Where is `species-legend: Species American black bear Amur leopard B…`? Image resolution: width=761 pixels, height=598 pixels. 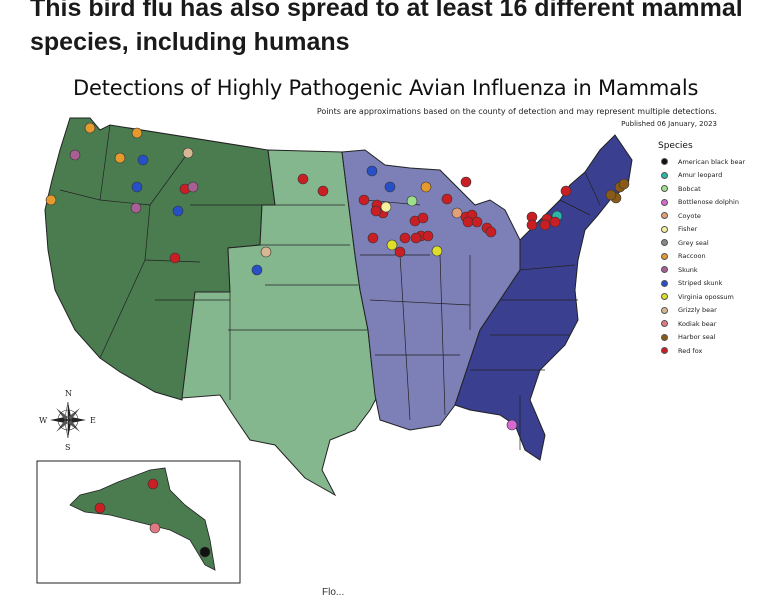 species-legend: Species American black bear Amur leopard B… is located at coordinates (708, 249).